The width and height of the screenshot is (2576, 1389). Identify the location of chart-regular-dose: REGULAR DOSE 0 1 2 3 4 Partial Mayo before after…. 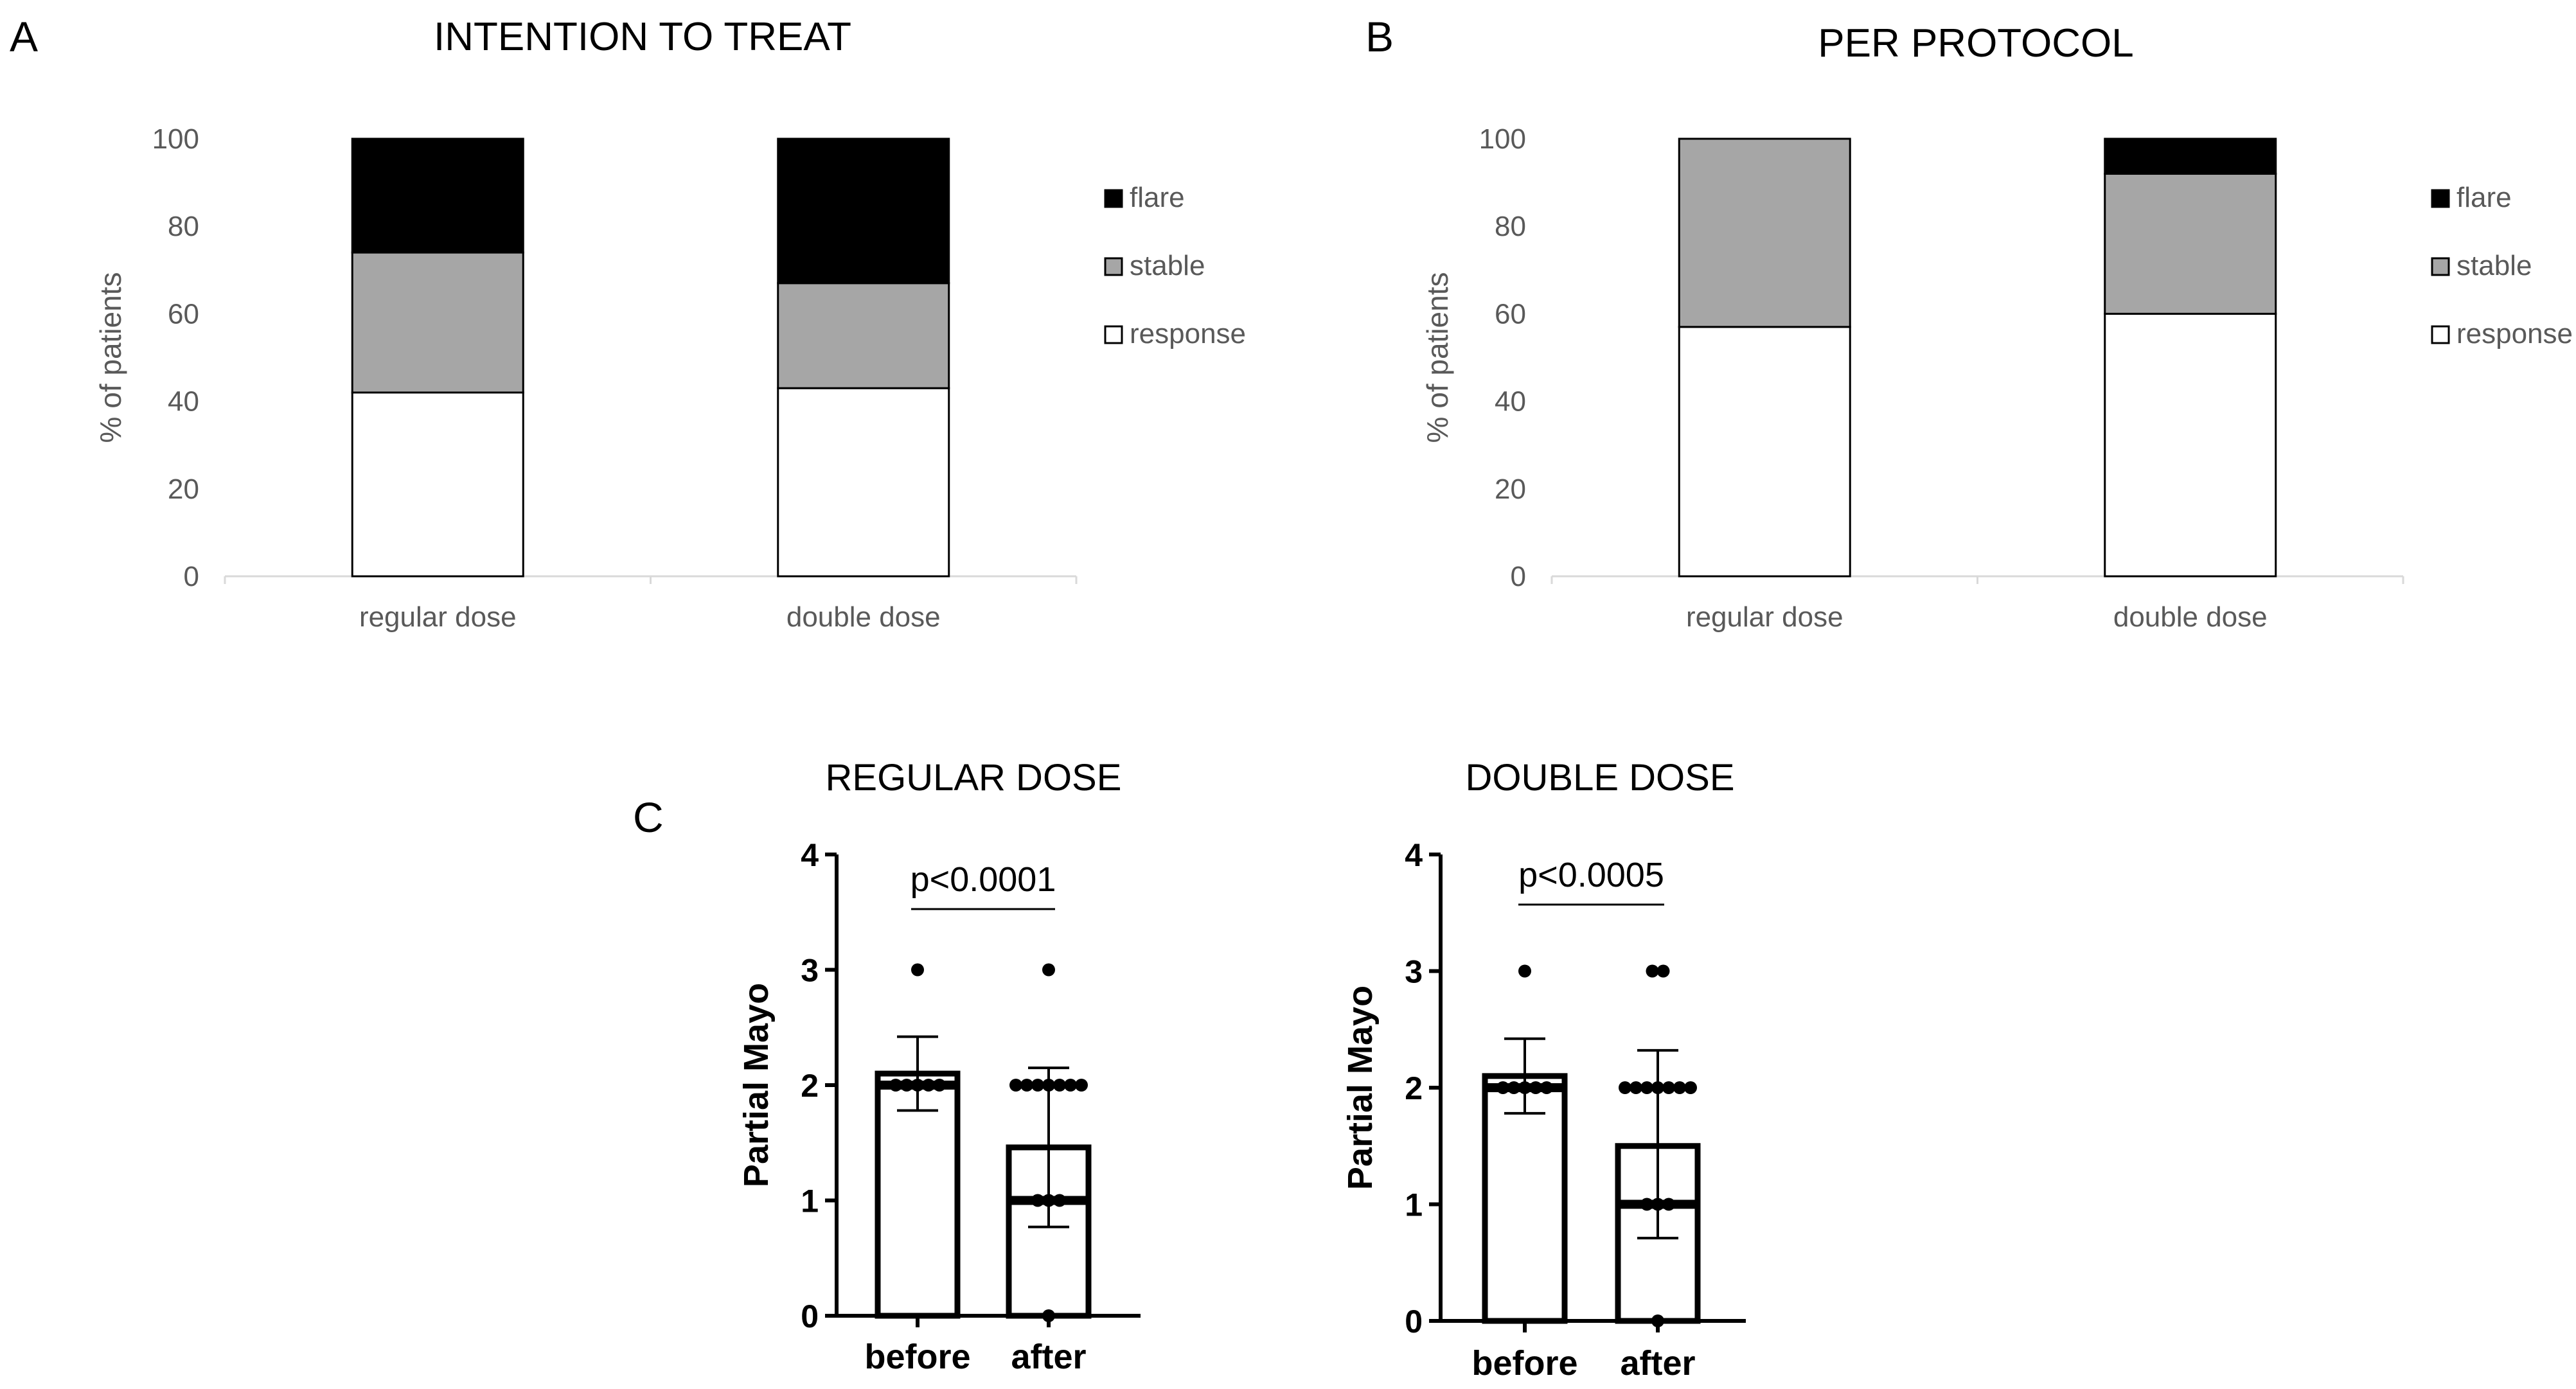
(939, 1066).